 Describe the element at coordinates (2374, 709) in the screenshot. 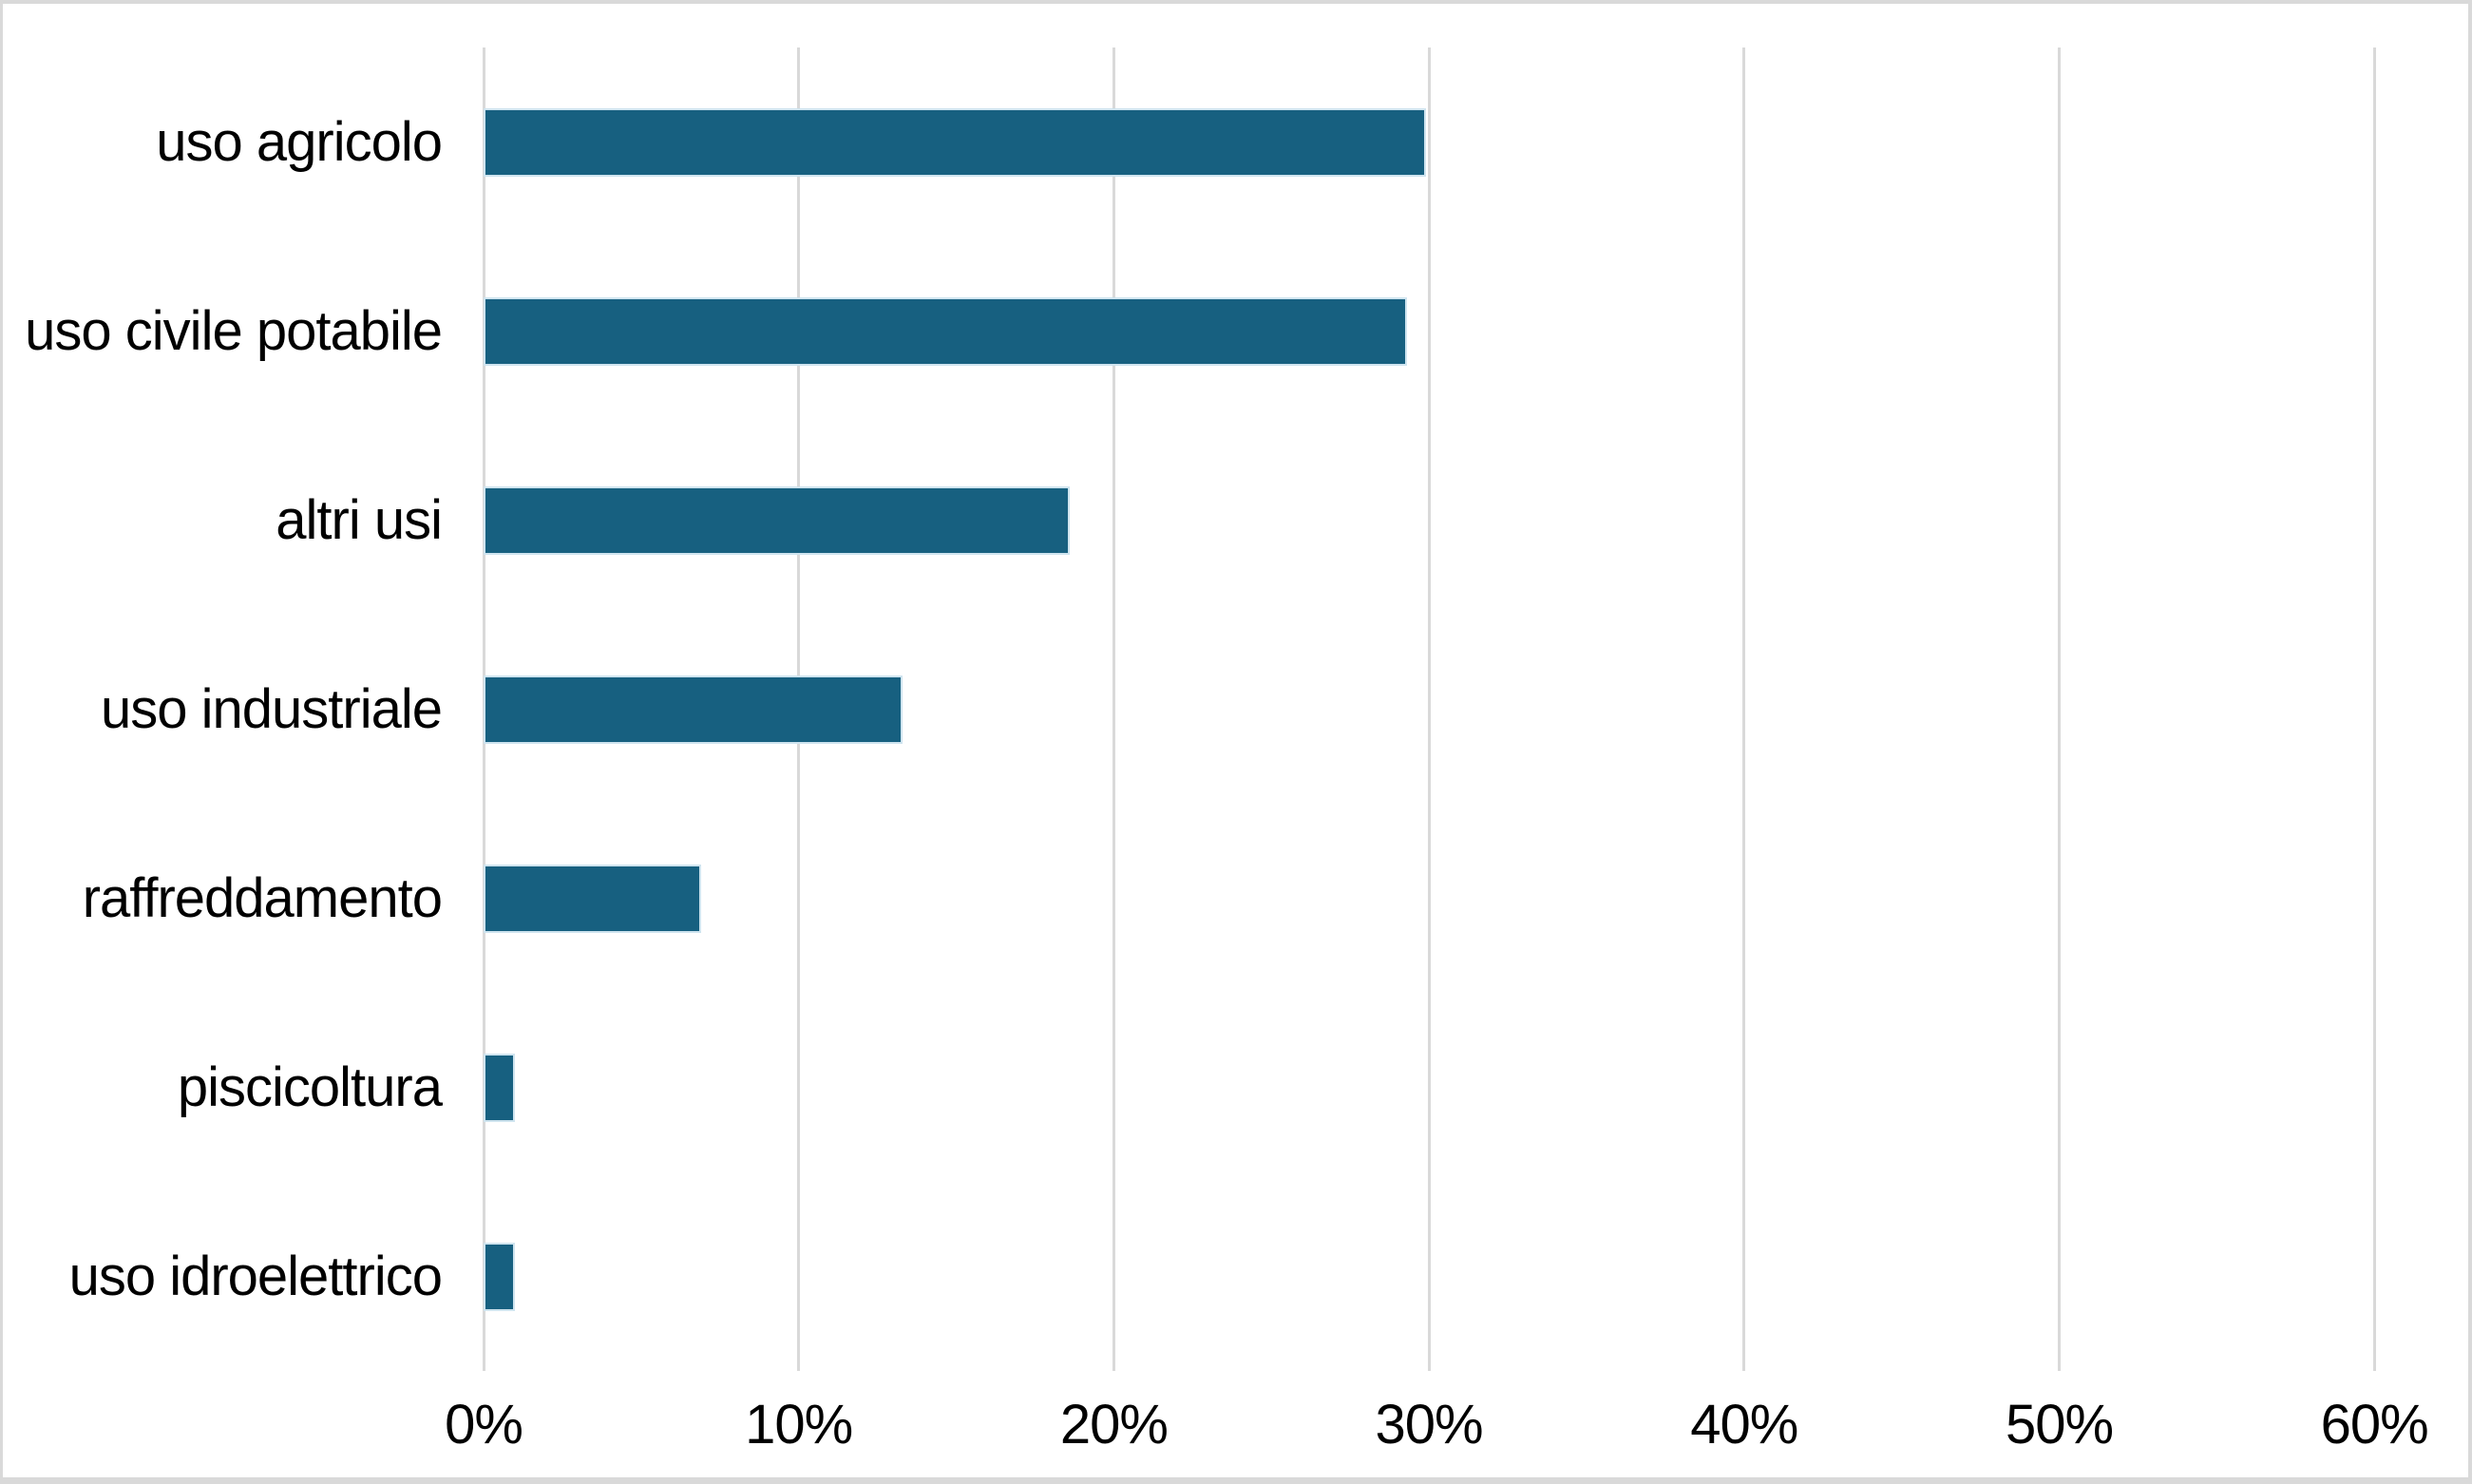

I see `gridline-60pct` at that location.